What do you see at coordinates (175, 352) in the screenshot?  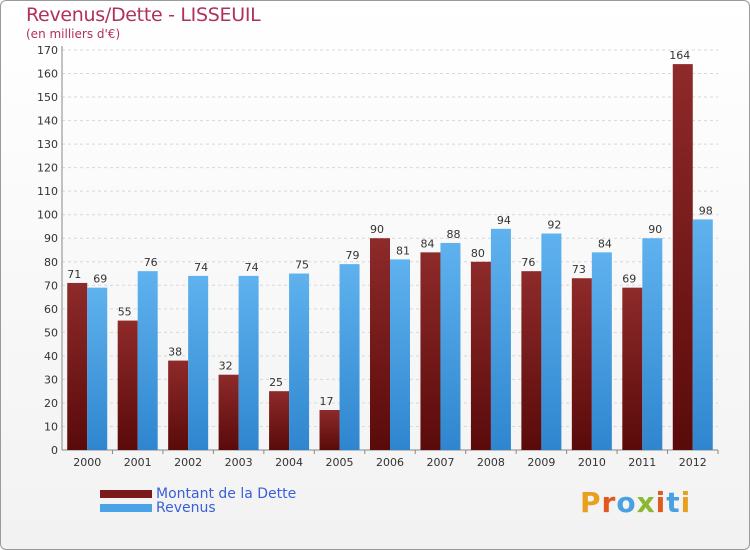 I see `data-label-dette: 38` at bounding box center [175, 352].